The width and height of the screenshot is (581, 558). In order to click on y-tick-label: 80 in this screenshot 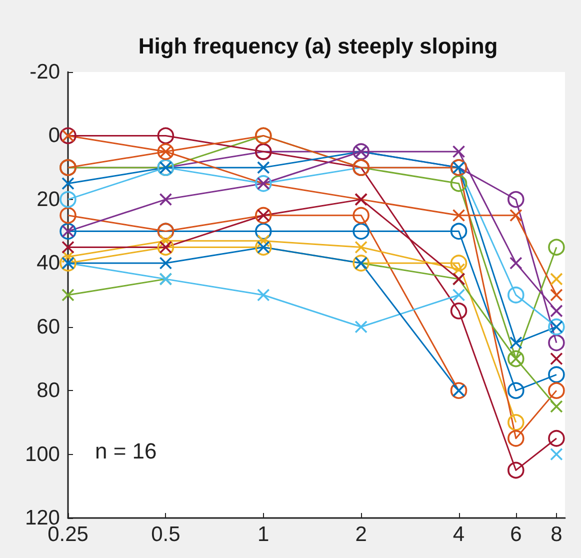, I will do `click(48, 390)`.